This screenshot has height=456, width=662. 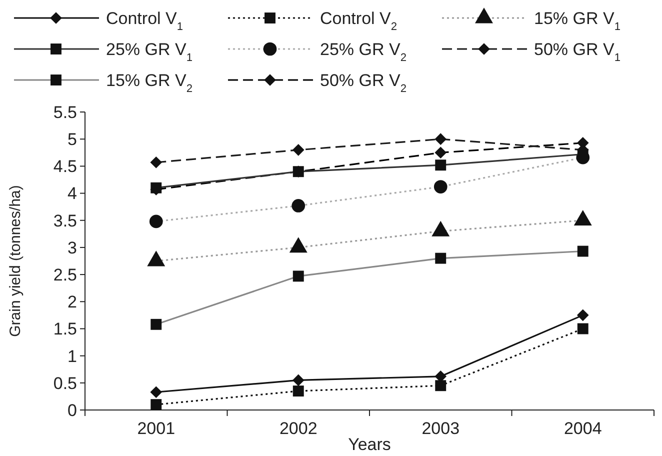 I want to click on x-tick-label: 2002, so click(x=298, y=428).